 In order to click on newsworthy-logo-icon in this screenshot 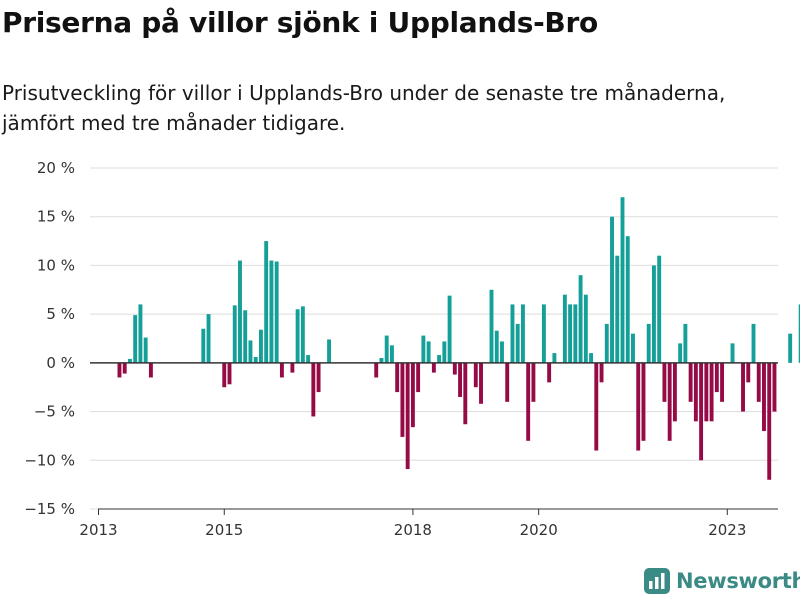, I will do `click(657, 581)`.